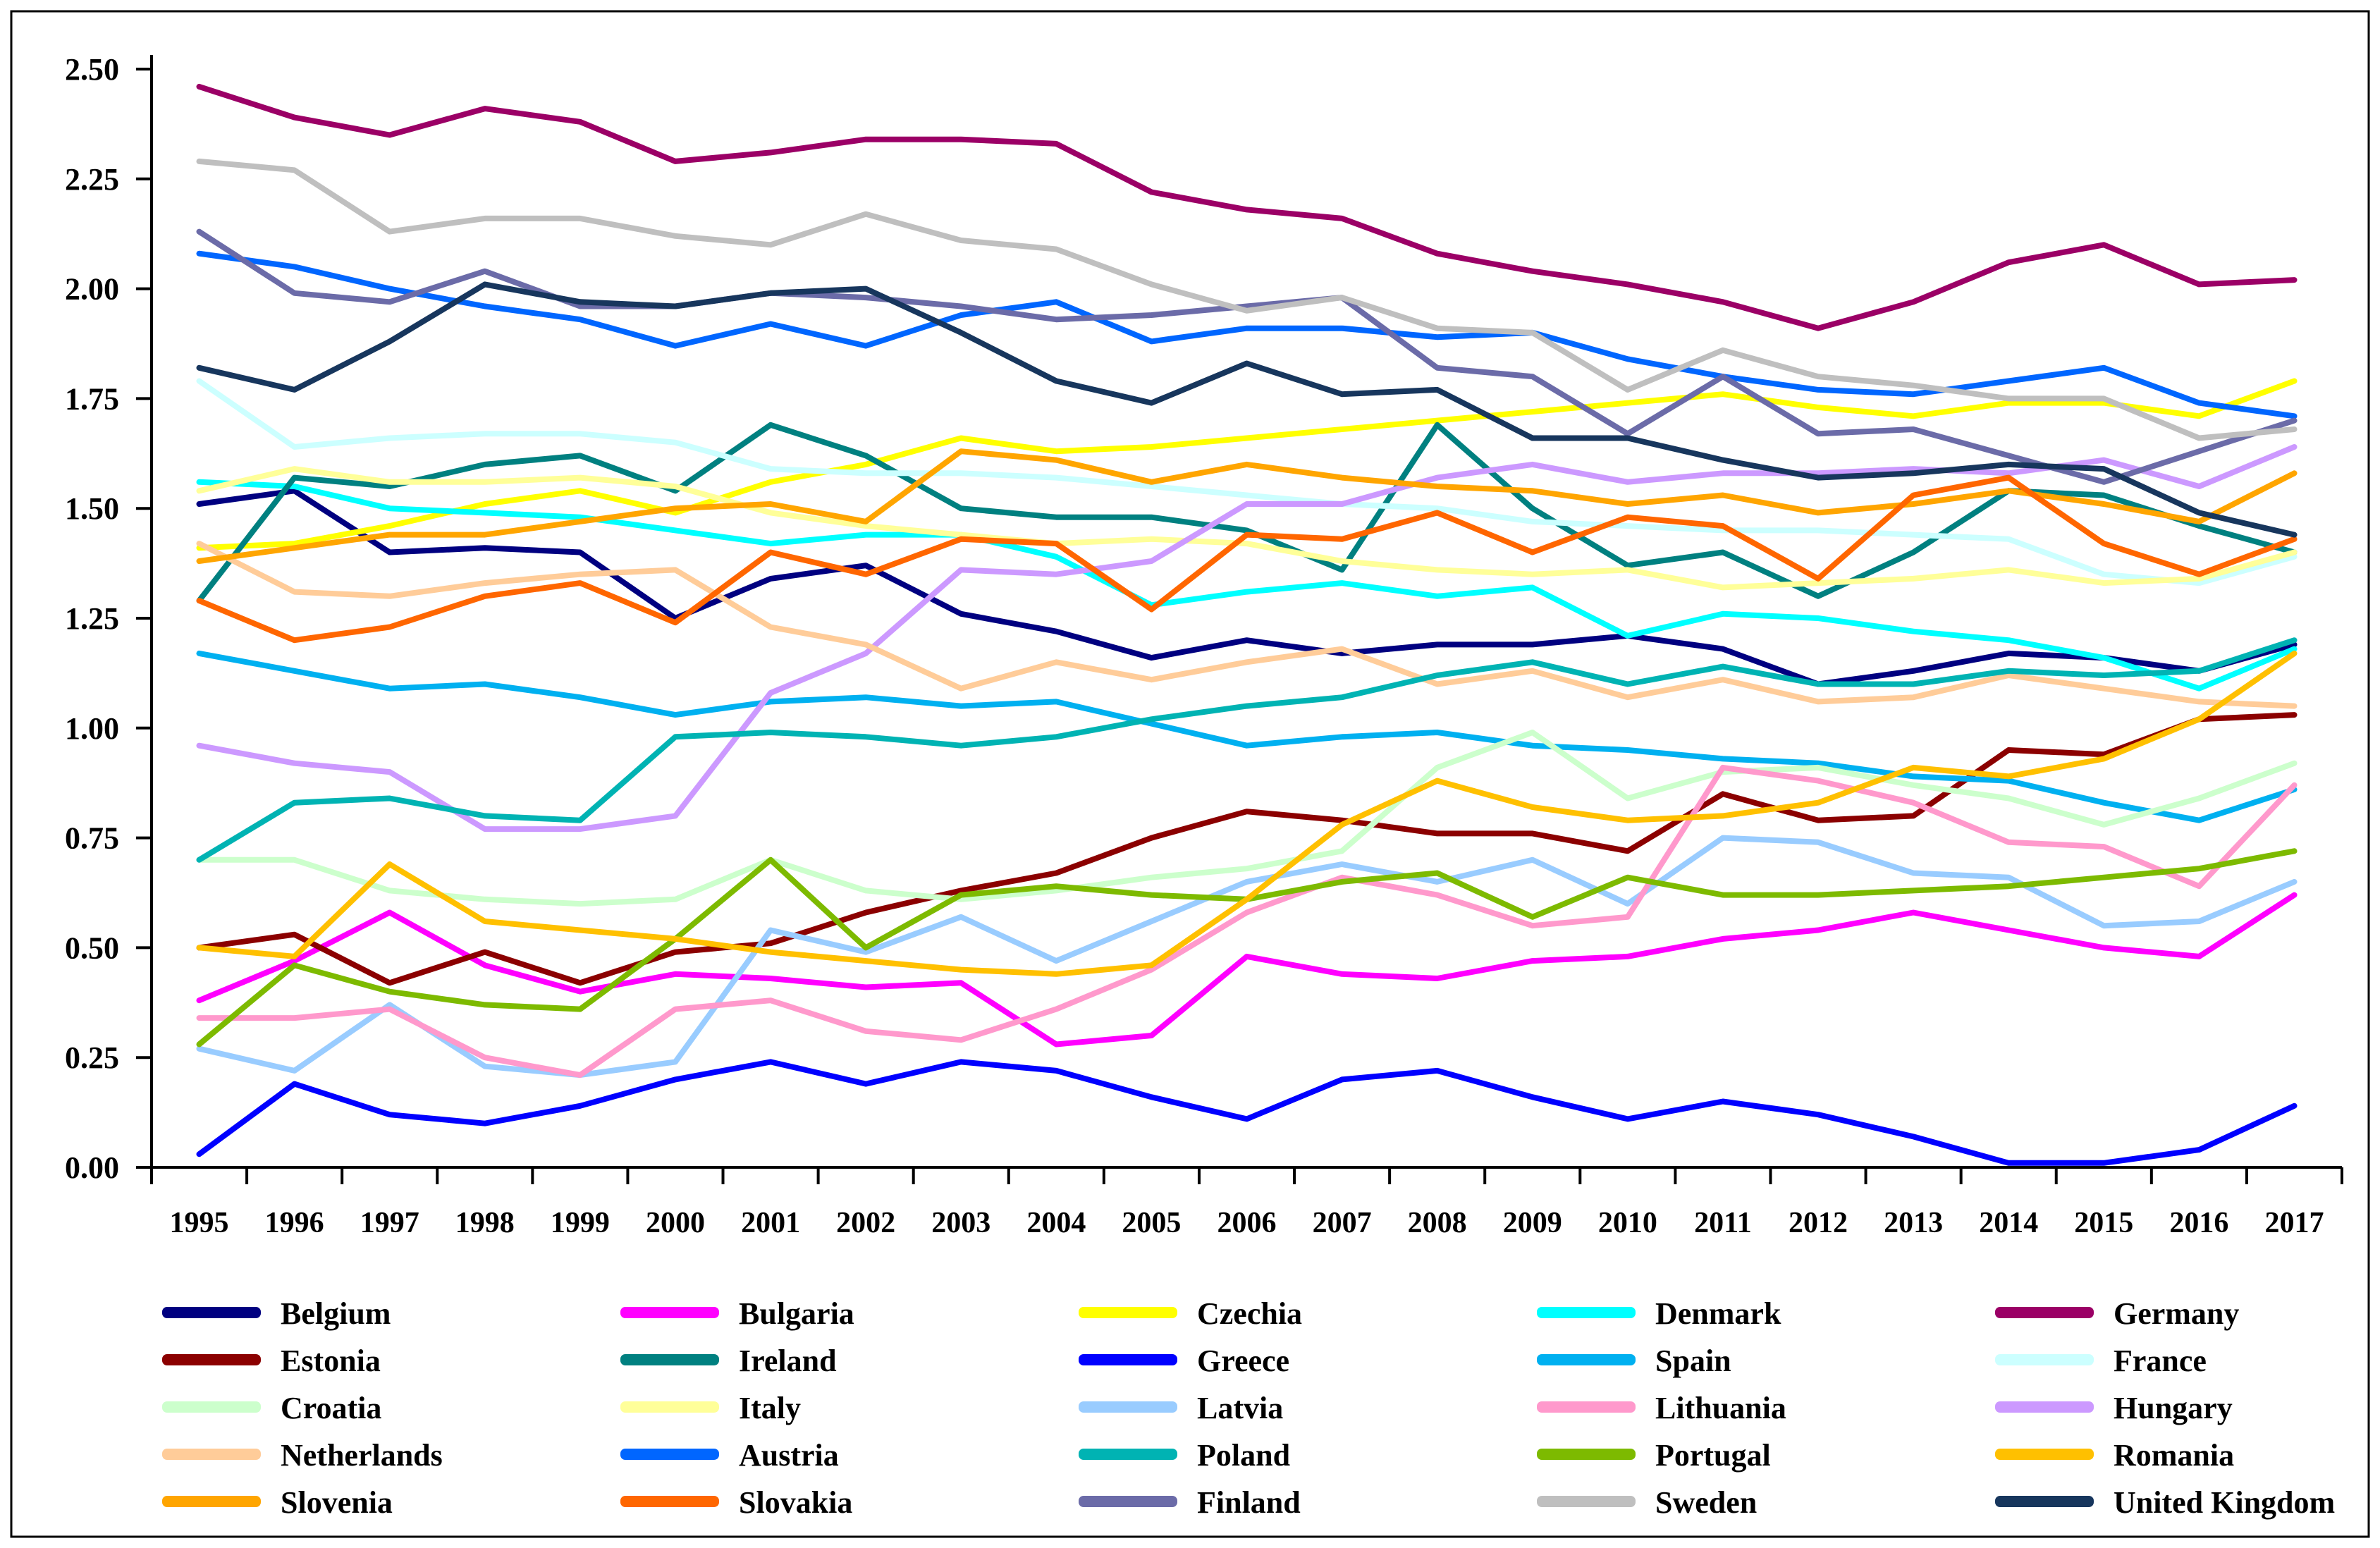 The image size is (2380, 1548). Describe the element at coordinates (1718, 1313) in the screenshot. I see `legend-label-denmark: Denmark` at that location.